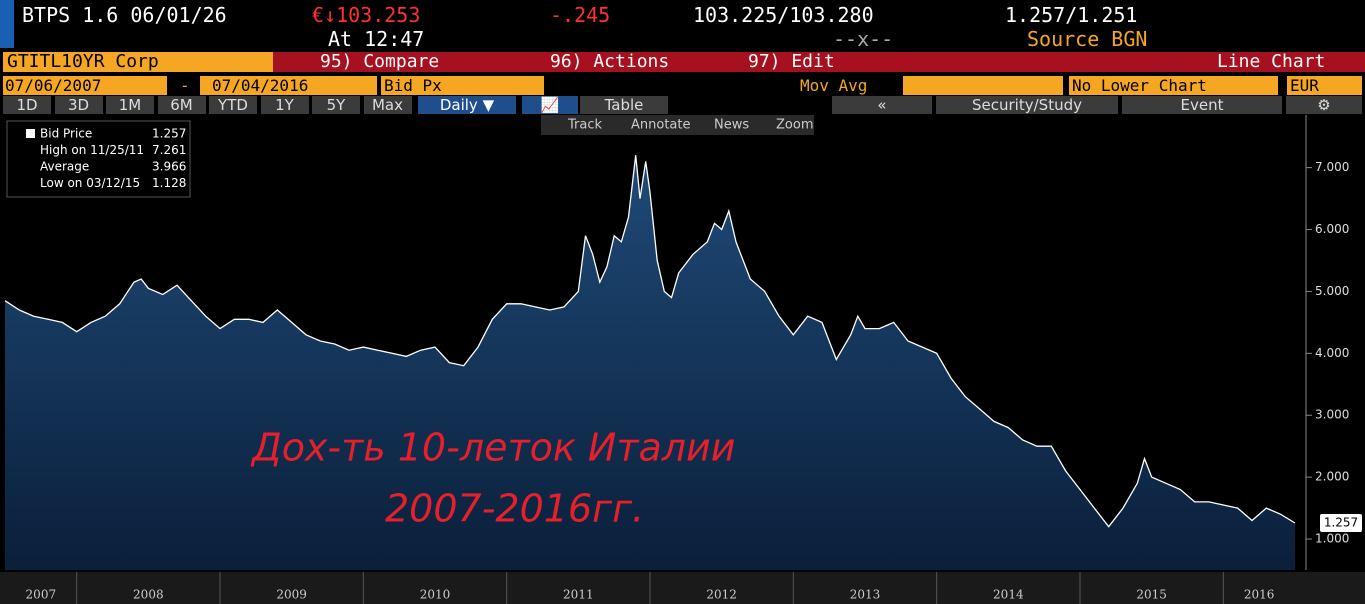 The height and width of the screenshot is (604, 1365). Describe the element at coordinates (169, 183) in the screenshot. I see `legend-value: 1.128` at that location.